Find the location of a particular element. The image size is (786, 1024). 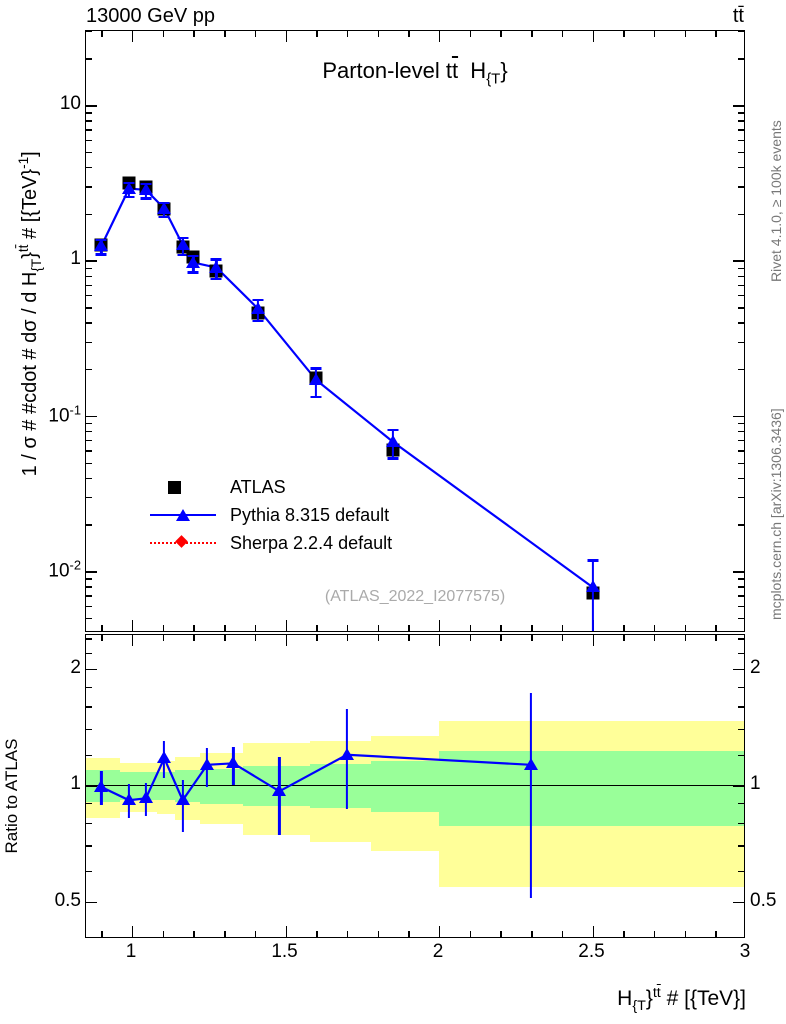

header-process-label: tt̄ is located at coordinates (738, 16).